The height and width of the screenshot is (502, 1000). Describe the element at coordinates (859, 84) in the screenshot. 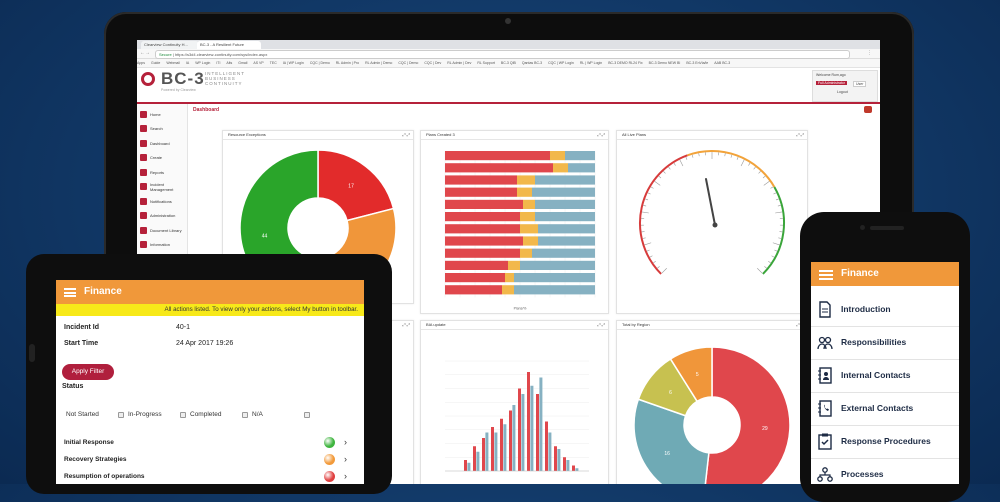

I see `user-button: User` at that location.